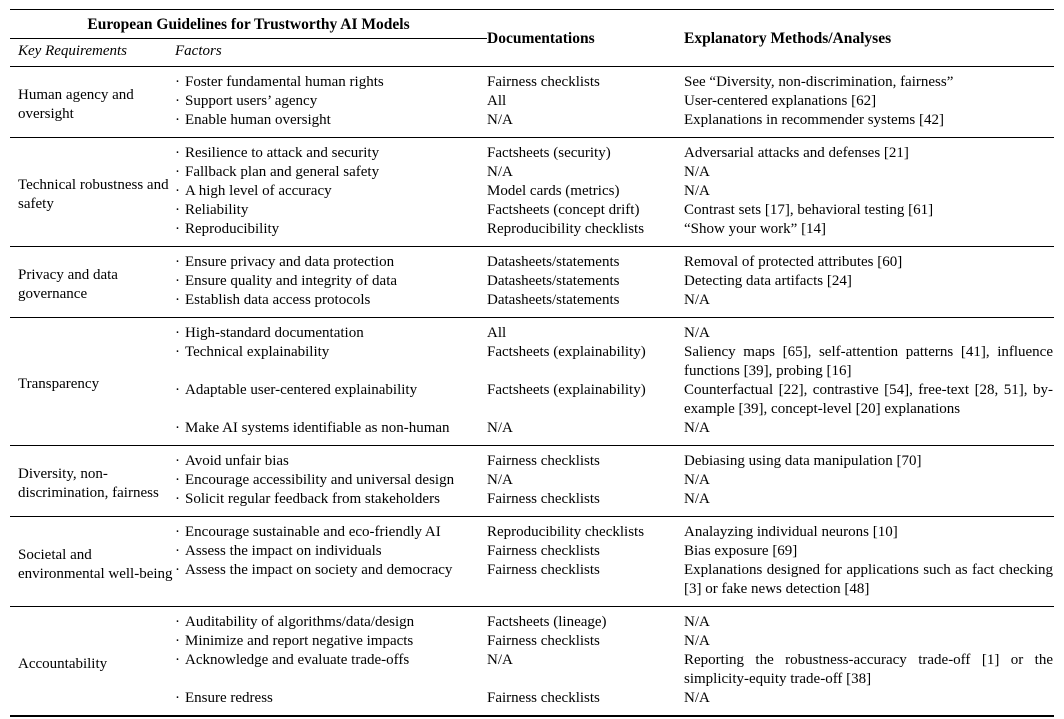  Describe the element at coordinates (59, 384) in the screenshot. I see `key-requirement-cell: Transparency` at that location.